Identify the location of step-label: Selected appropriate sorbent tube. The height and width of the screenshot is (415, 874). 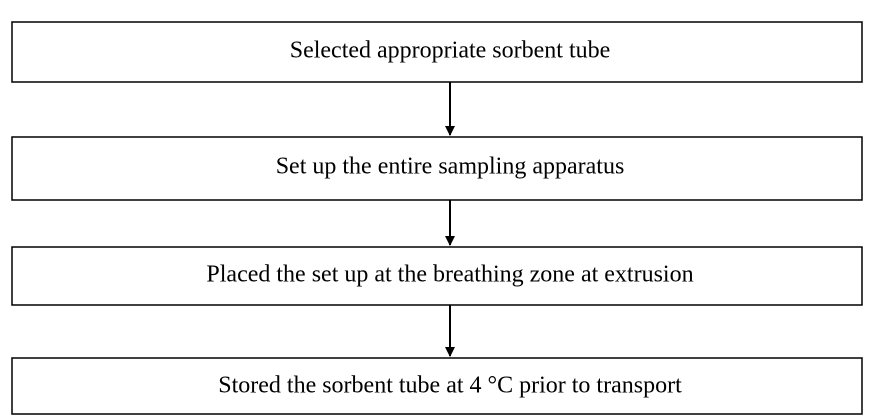
(450, 51).